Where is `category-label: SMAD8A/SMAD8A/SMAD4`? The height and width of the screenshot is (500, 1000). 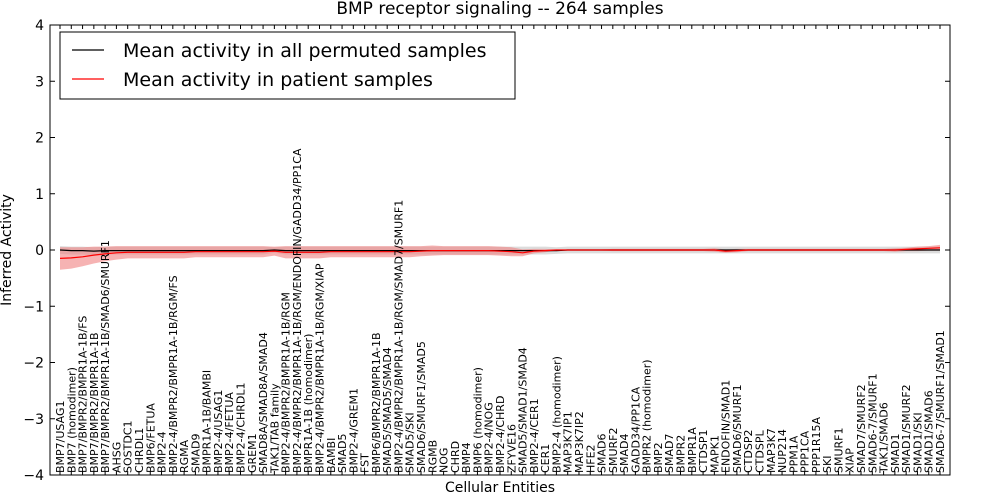
category-label: SMAD8A/SMAD8A/SMAD4 is located at coordinates (263, 402).